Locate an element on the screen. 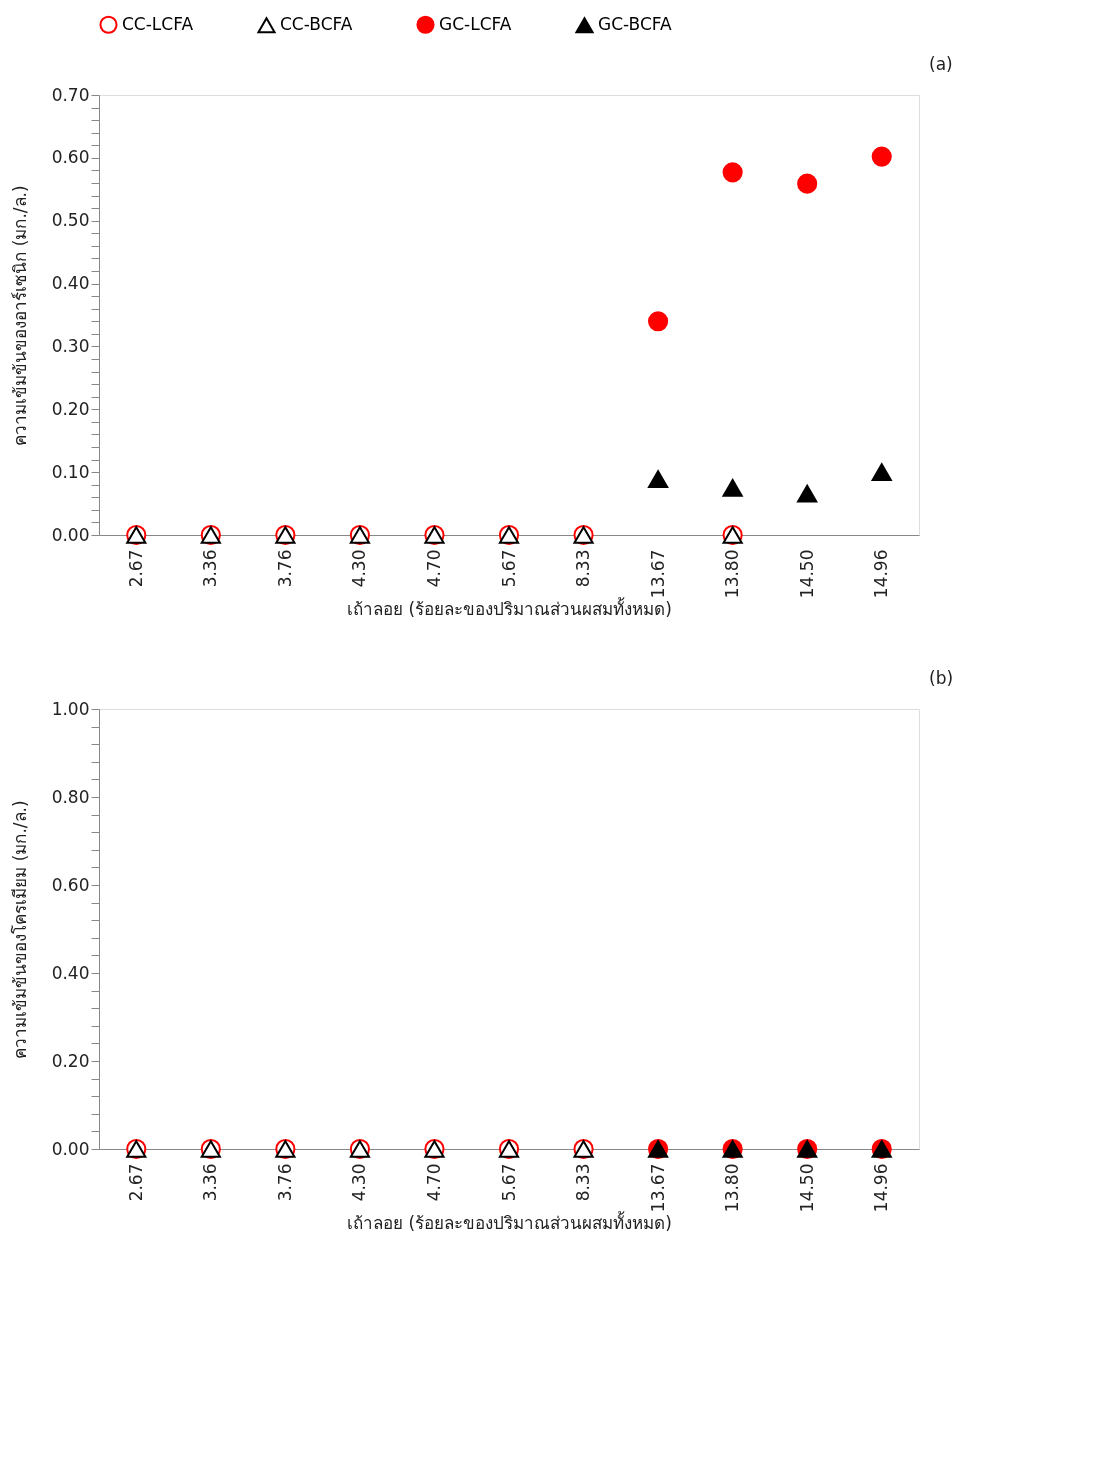 This screenshot has width=1108, height=1484. y-axis-title: ความเข้มข้นของอาร์เซนิก (มก./ล.) is located at coordinates (19, 315).